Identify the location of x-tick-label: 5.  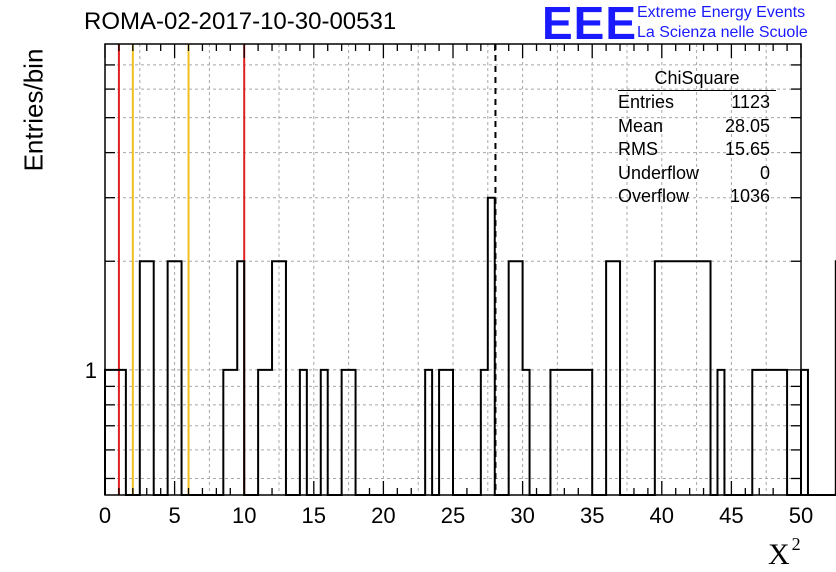
(174, 515).